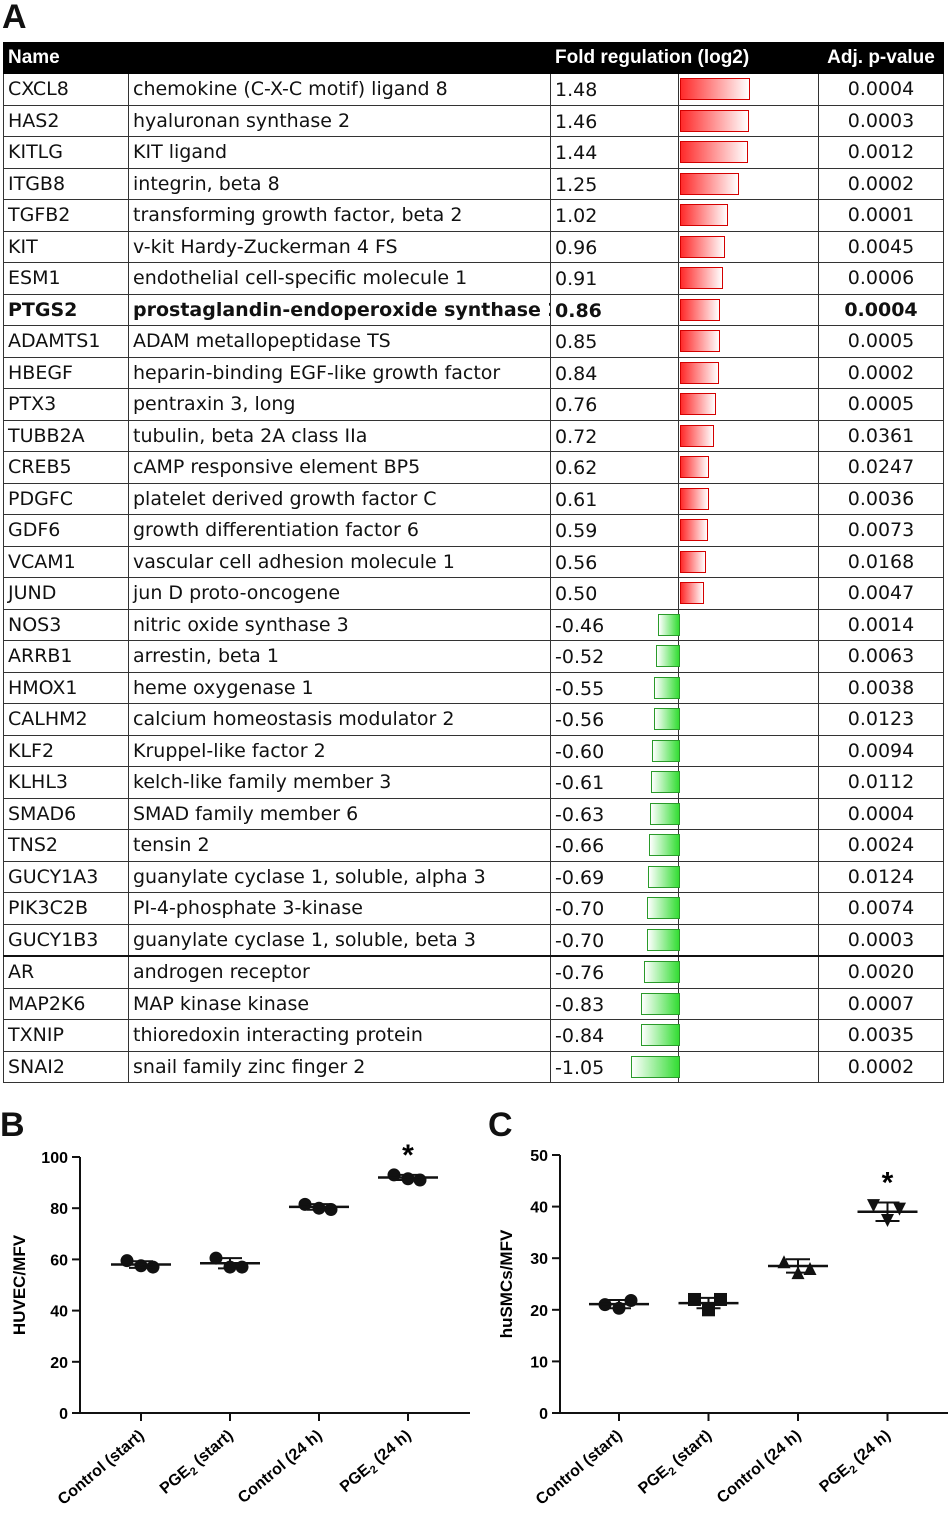  What do you see at coordinates (576, 342) in the screenshot?
I see `fold-value: 0.85` at bounding box center [576, 342].